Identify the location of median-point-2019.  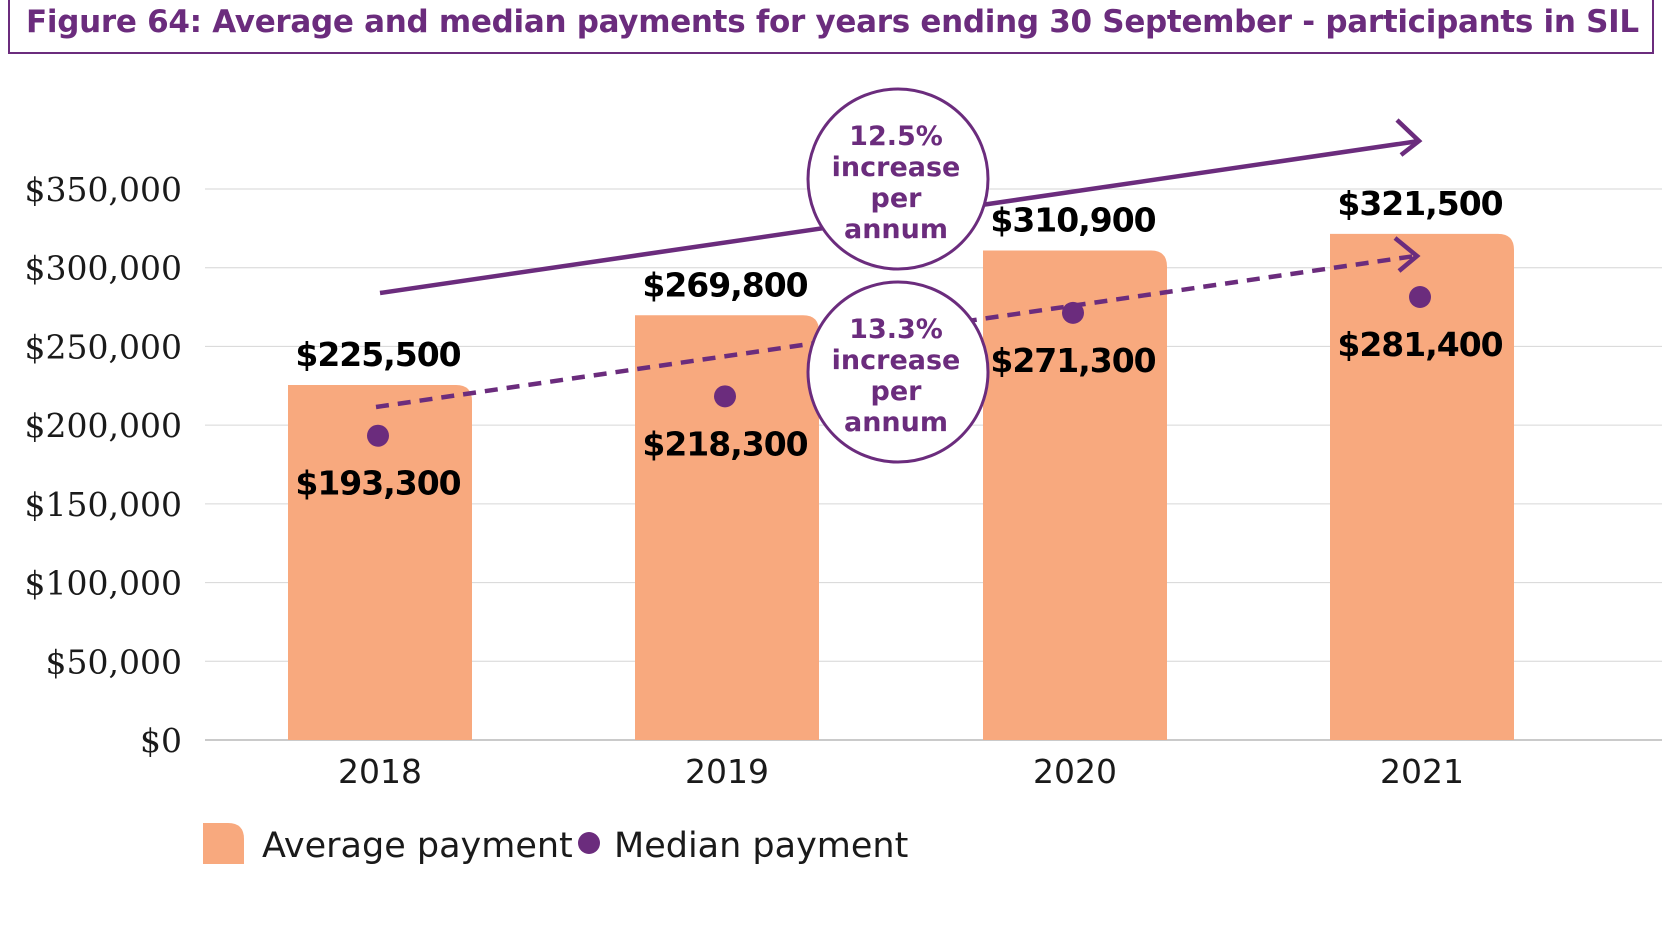
(725, 396).